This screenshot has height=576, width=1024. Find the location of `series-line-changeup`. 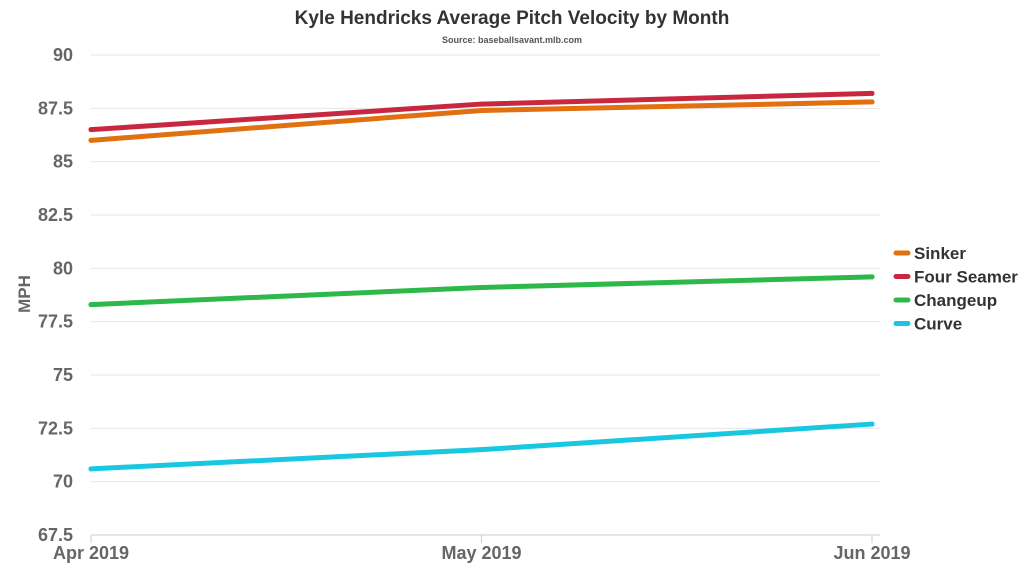

series-line-changeup is located at coordinates (481, 291).